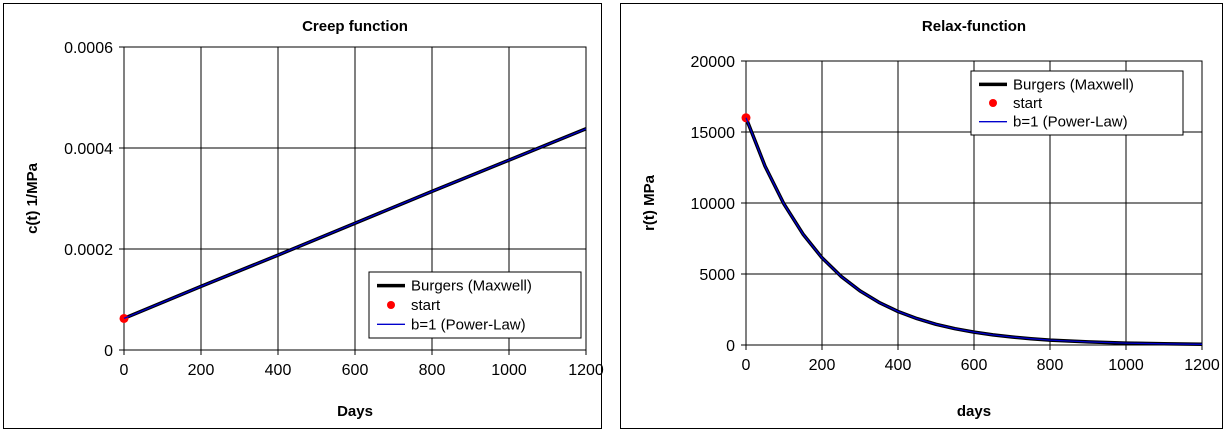  I want to click on relax-y-tick-label: 5000, so click(717, 275).